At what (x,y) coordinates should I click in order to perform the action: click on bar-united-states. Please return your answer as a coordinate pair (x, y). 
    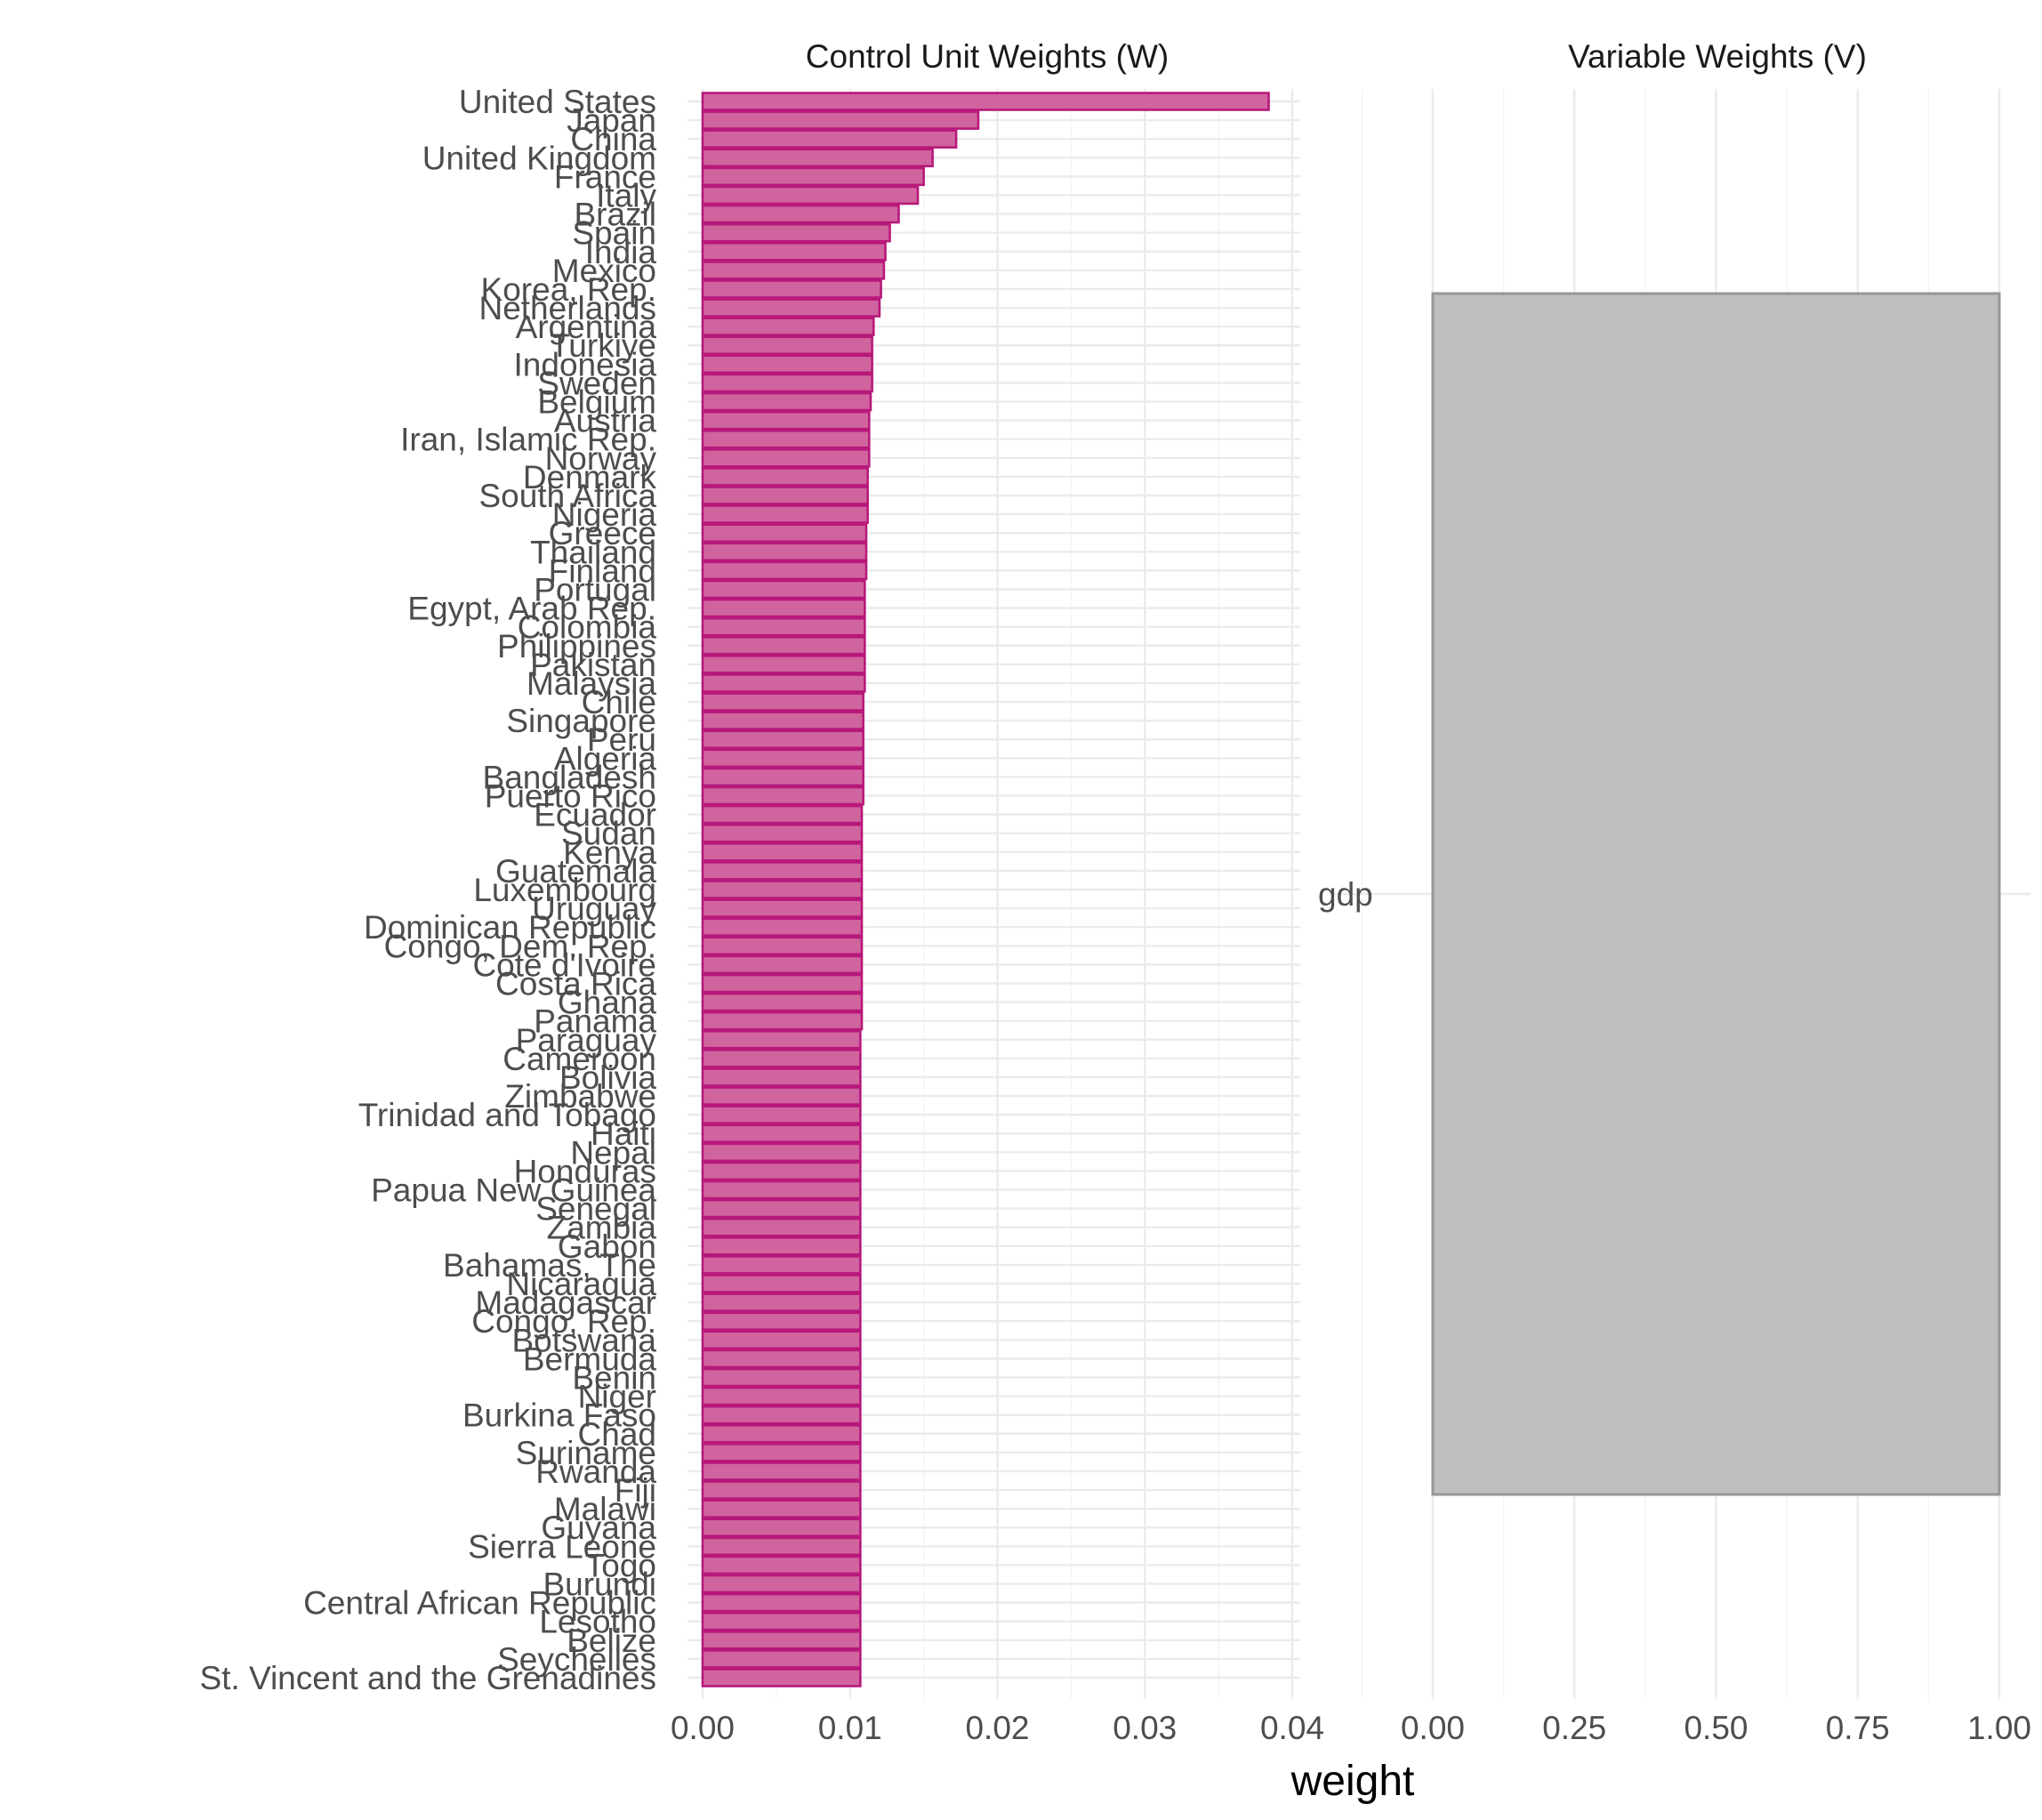
    Looking at the image, I should click on (985, 101).